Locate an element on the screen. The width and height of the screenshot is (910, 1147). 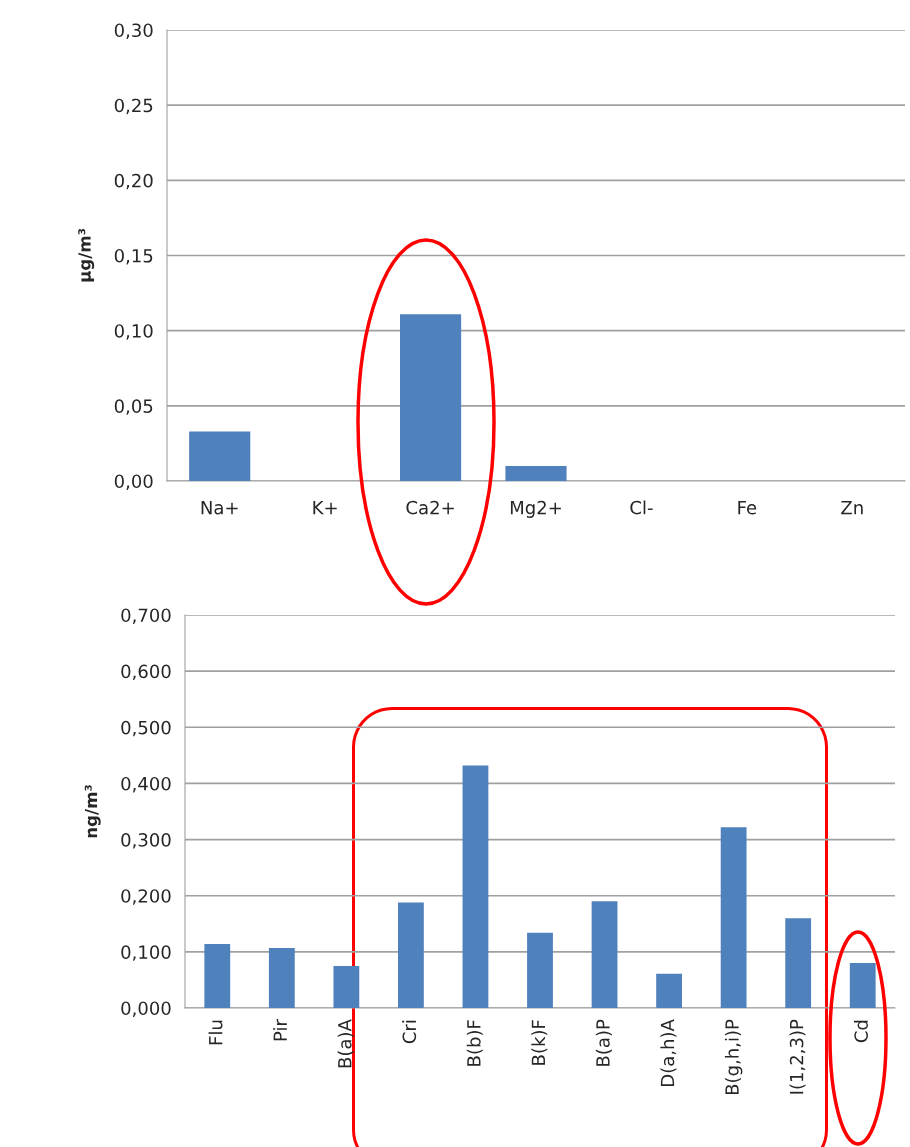
x-tick-label: I(1,2,3)P is located at coordinates (797, 1056).